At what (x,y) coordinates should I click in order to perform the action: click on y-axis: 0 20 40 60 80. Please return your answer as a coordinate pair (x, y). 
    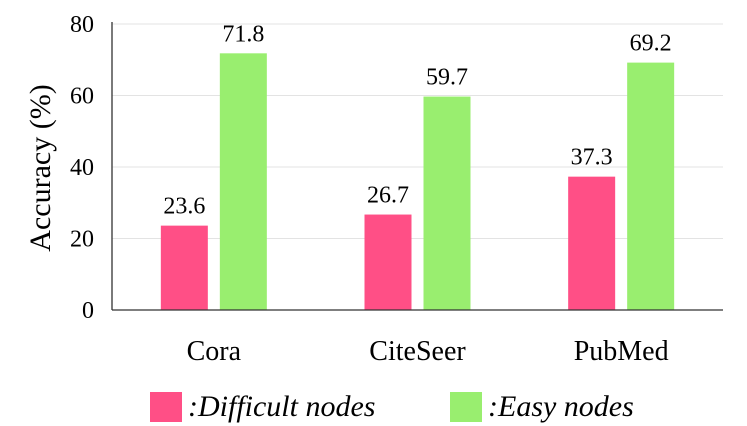
    Looking at the image, I should click on (91, 168).